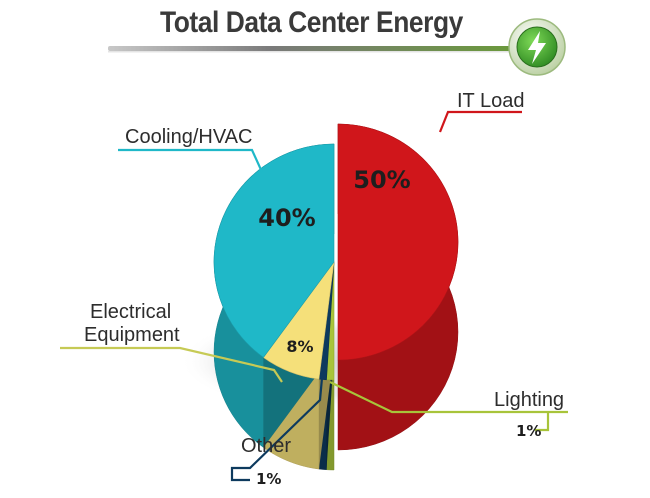  What do you see at coordinates (528, 431) in the screenshot?
I see `value-lighting: 1%` at bounding box center [528, 431].